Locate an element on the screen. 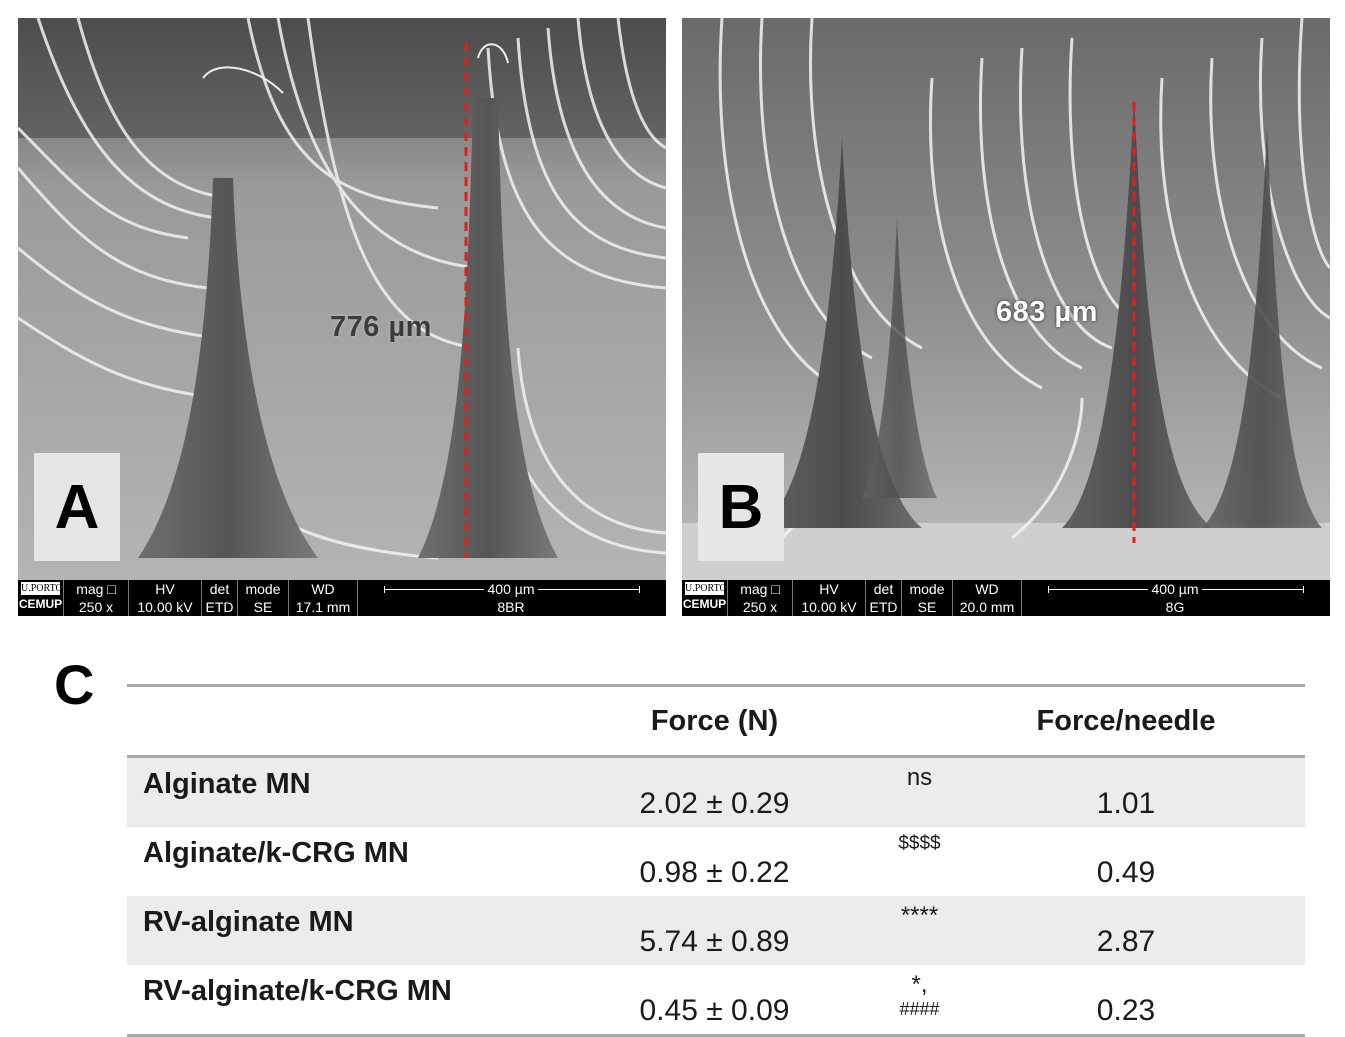 This screenshot has height=1037, width=1345. scale-bar-a: 400 µm 8BR is located at coordinates (511, 598).